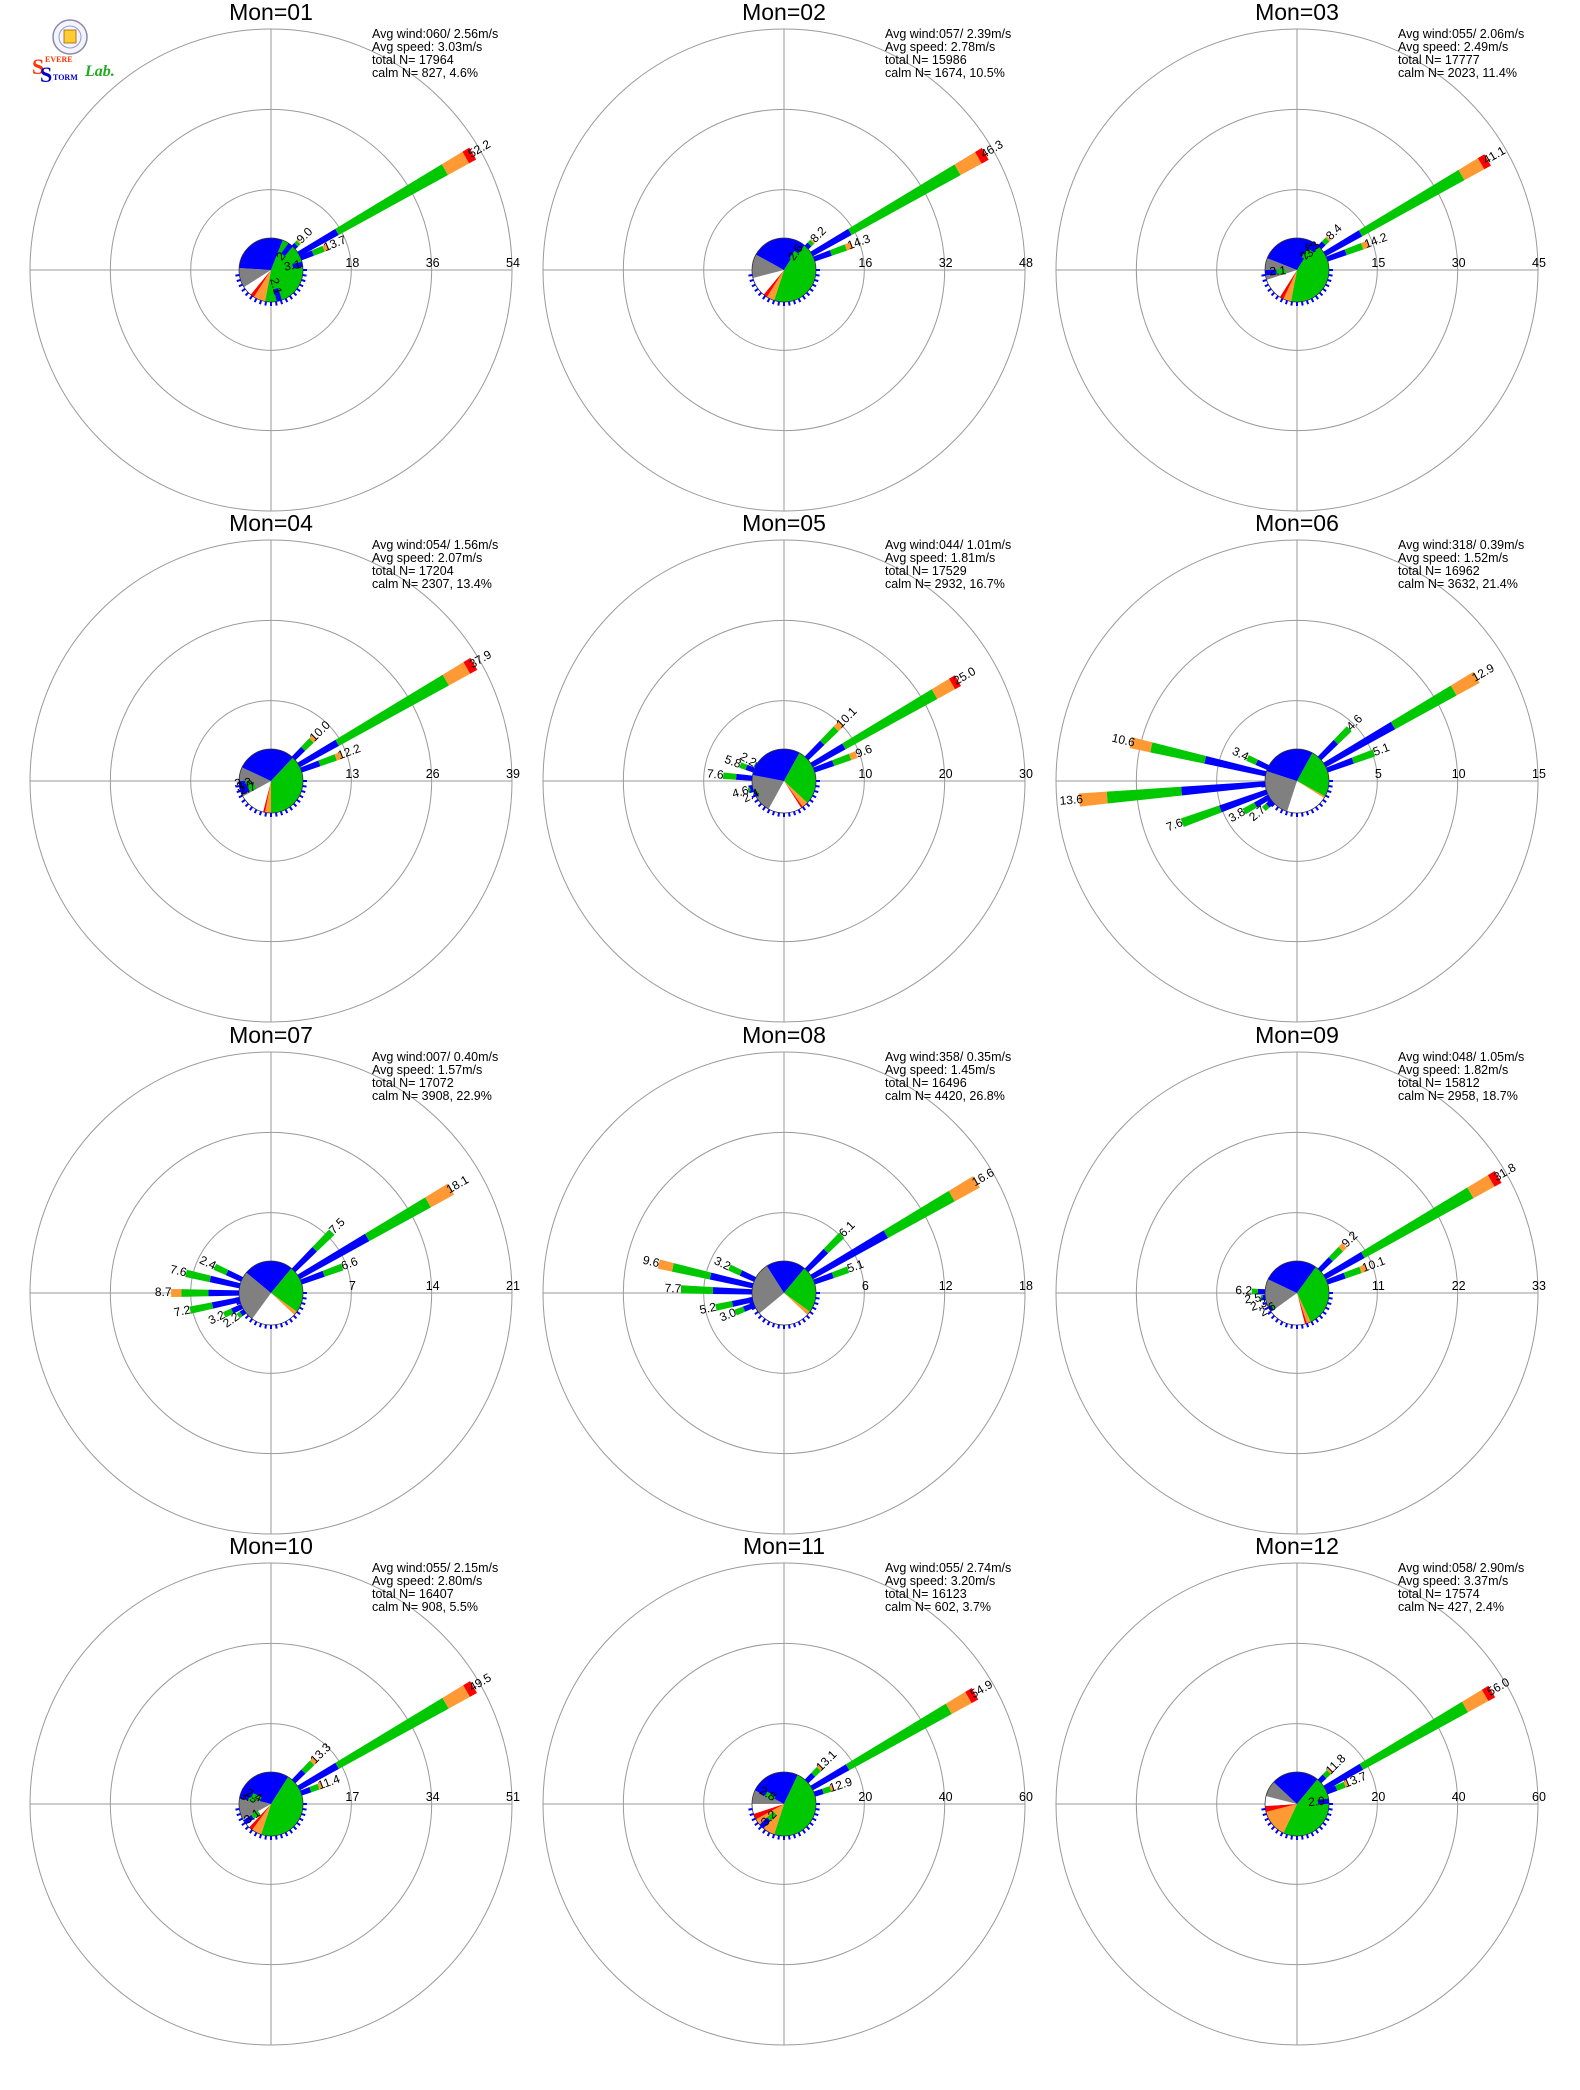 The width and height of the screenshot is (1580, 2090). Describe the element at coordinates (352, 1286) in the screenshot. I see `tick-label: 7` at that location.